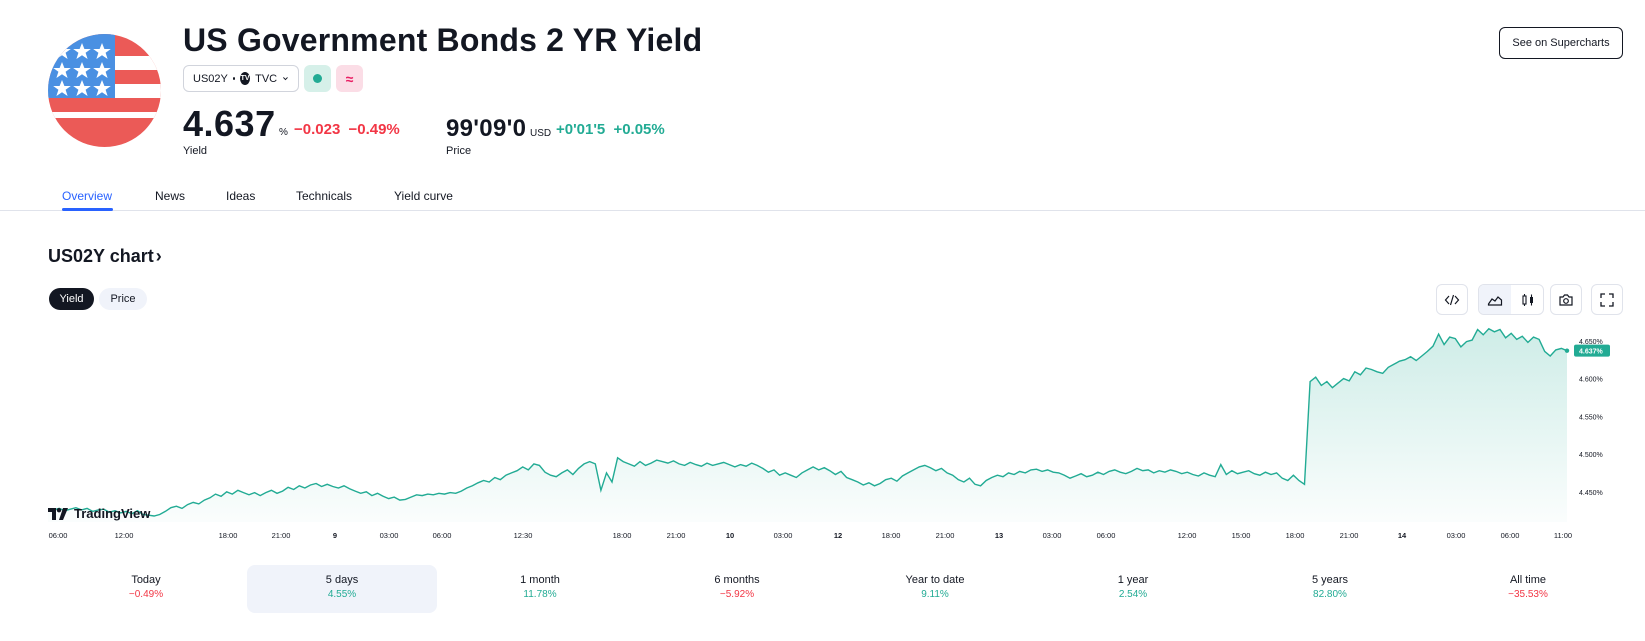  I want to click on delayed-data-badge: ≈, so click(349, 78).